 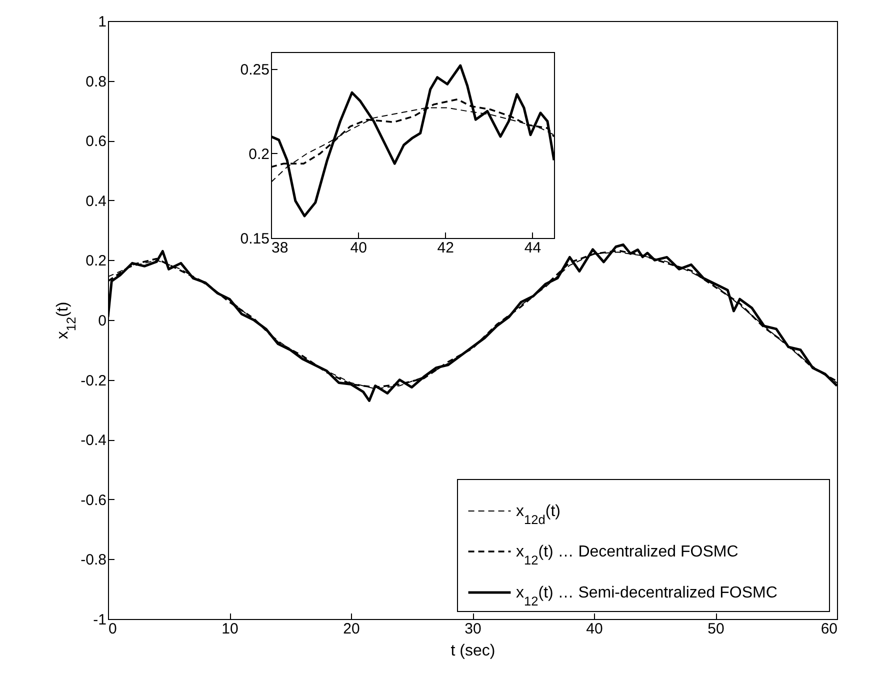 I want to click on x-tick-label: 42, so click(x=445, y=248).